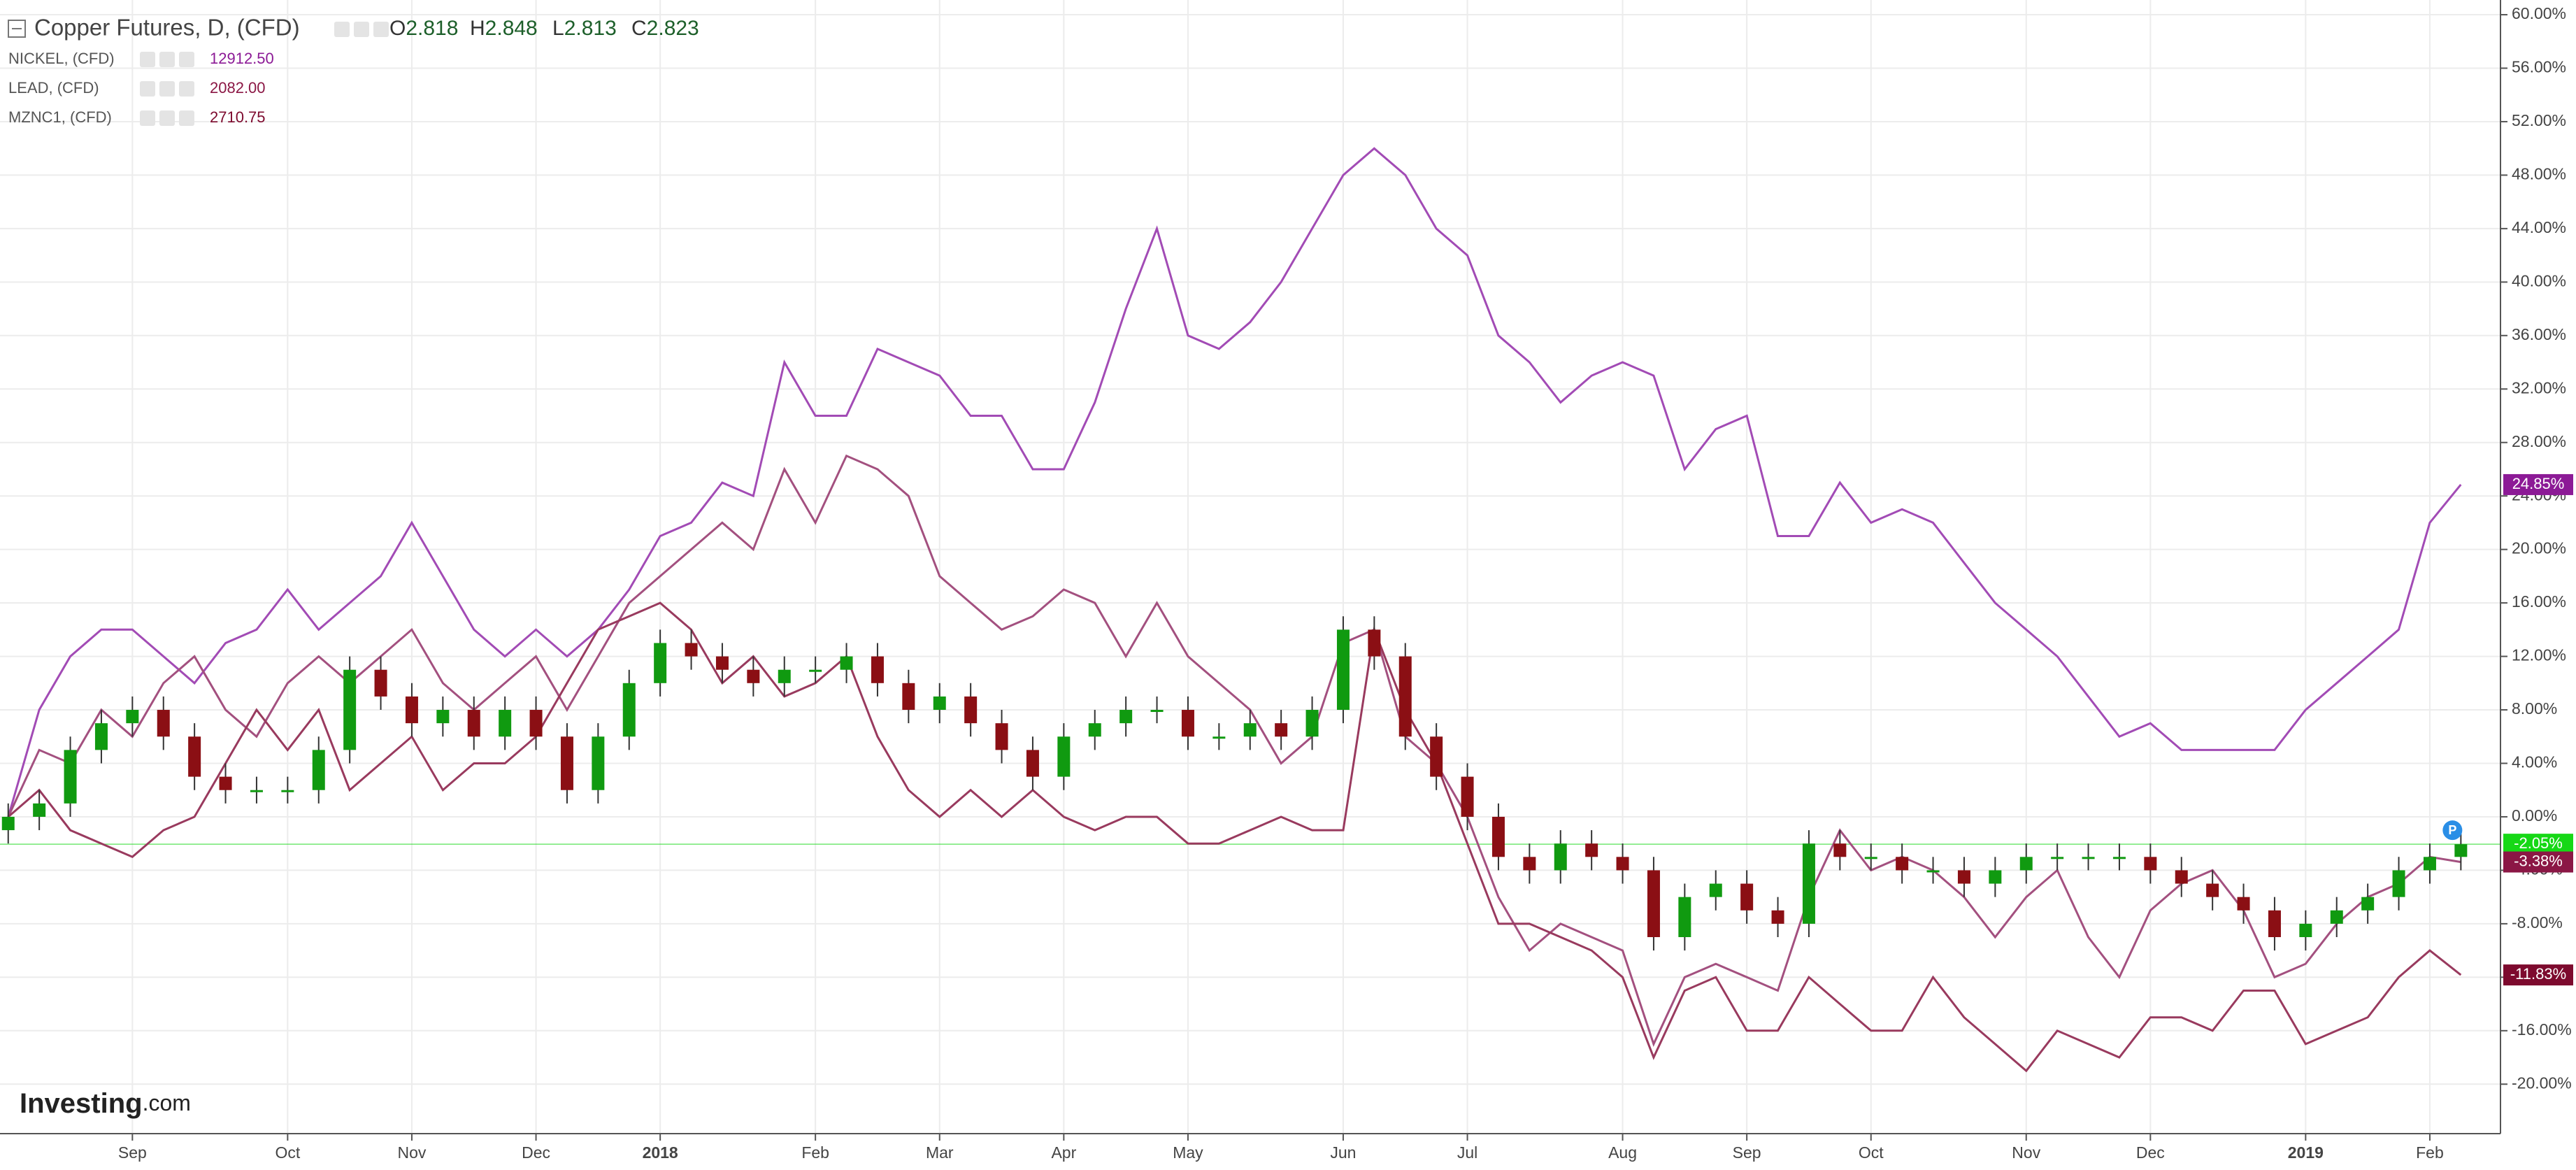 This screenshot has height=1170, width=2576. Describe the element at coordinates (2306, 1152) in the screenshot. I see `x-tick-label: 2019` at that location.